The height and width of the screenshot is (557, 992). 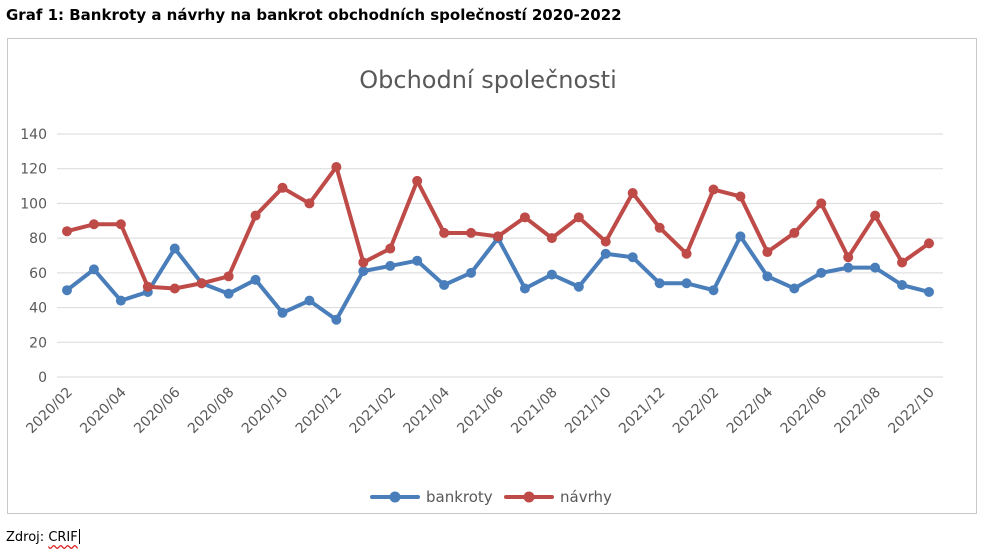 What do you see at coordinates (696, 411) in the screenshot?
I see `x-tick-label: 2022/02` at bounding box center [696, 411].